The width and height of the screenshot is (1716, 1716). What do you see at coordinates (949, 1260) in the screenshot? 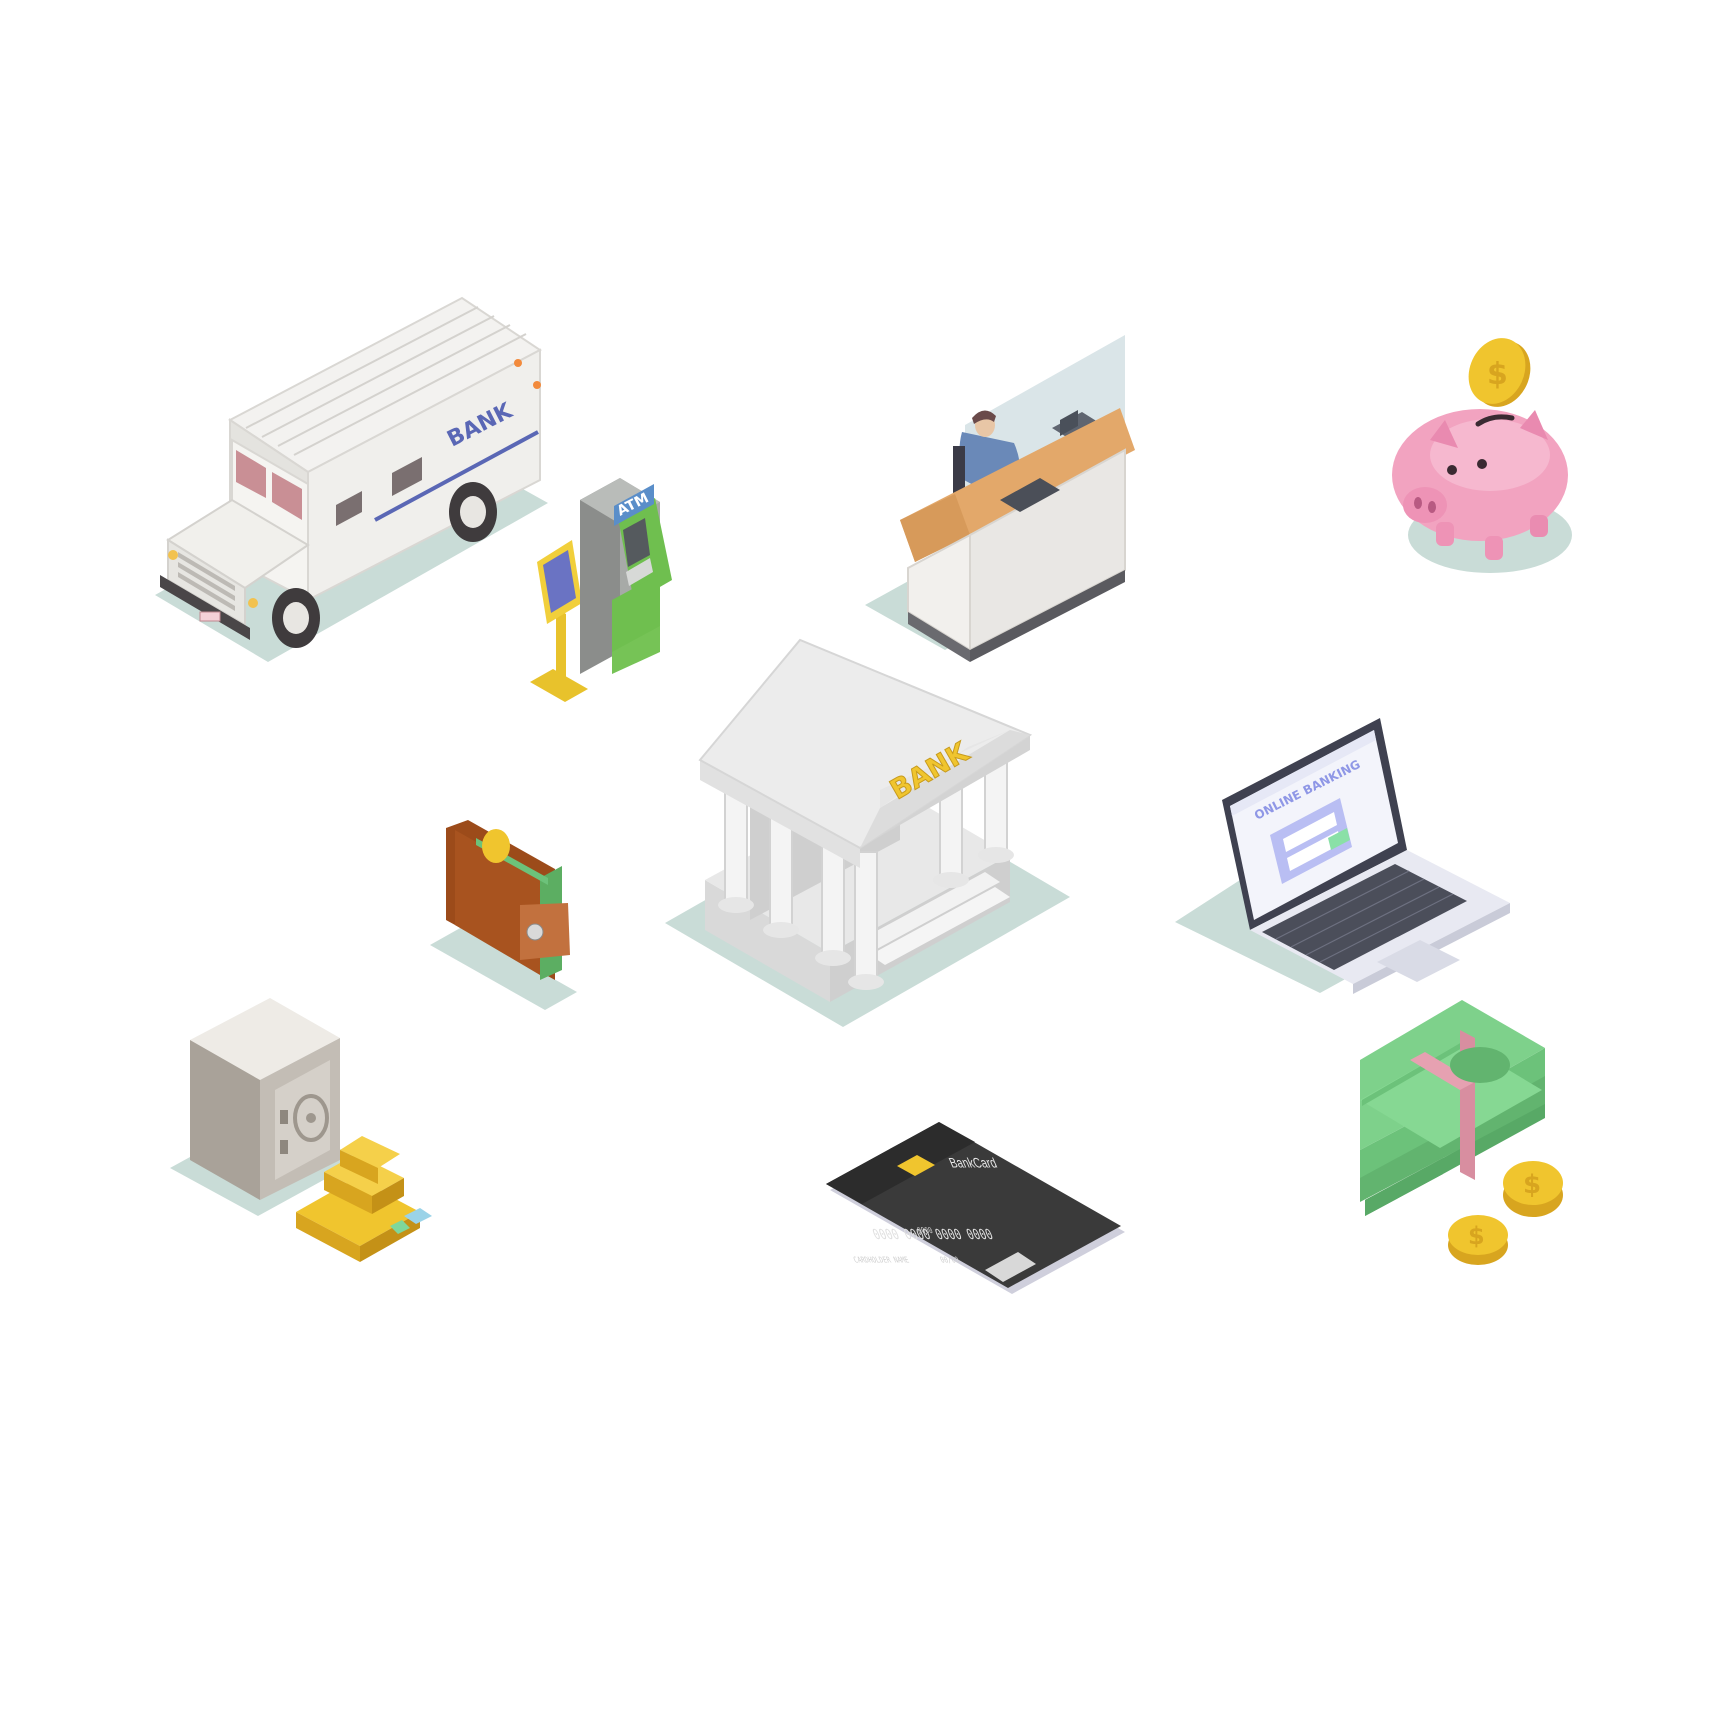
I see `card-expiry: 00/00` at bounding box center [949, 1260].